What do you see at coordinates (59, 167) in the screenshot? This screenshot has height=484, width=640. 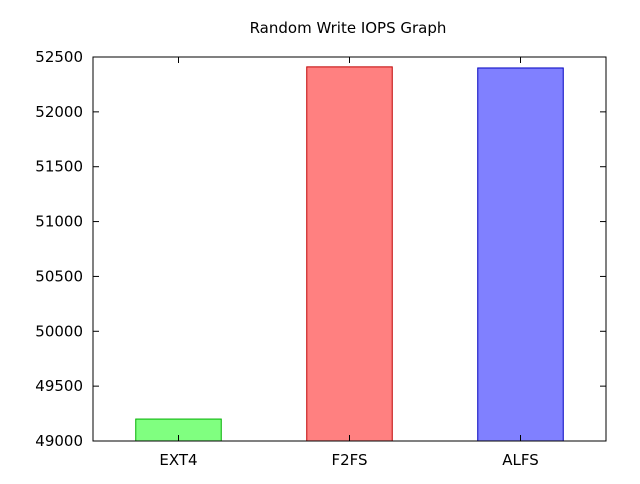 I see `ytick-label: 51500` at bounding box center [59, 167].